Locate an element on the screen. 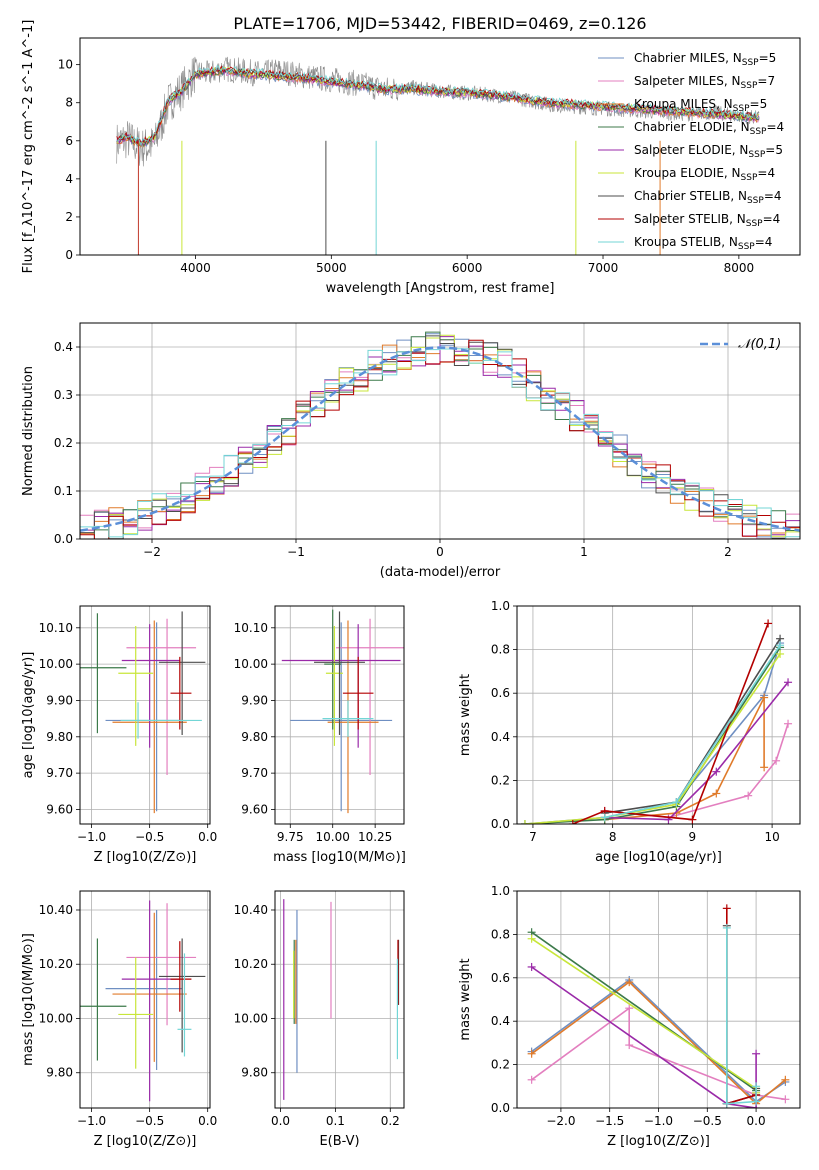 The width and height of the screenshot is (819, 1170). x-tick-label: −2.0 is located at coordinates (560, 1121).